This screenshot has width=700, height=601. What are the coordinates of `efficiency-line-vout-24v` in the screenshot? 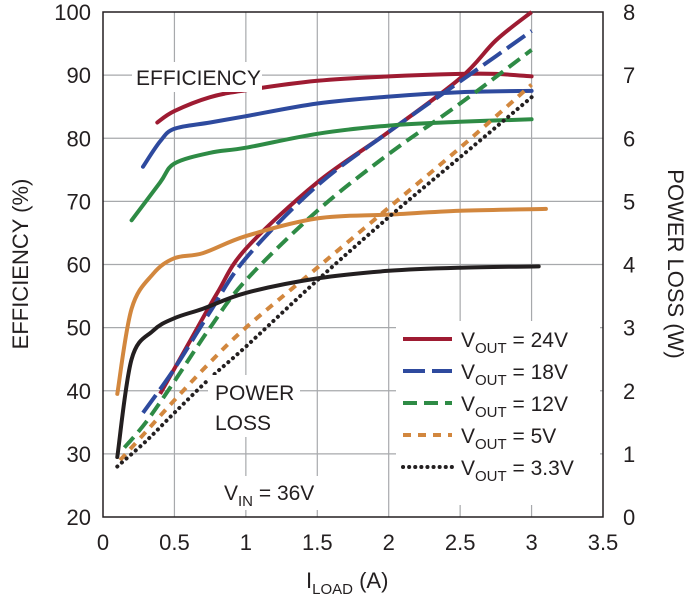 It's located at (344, 98).